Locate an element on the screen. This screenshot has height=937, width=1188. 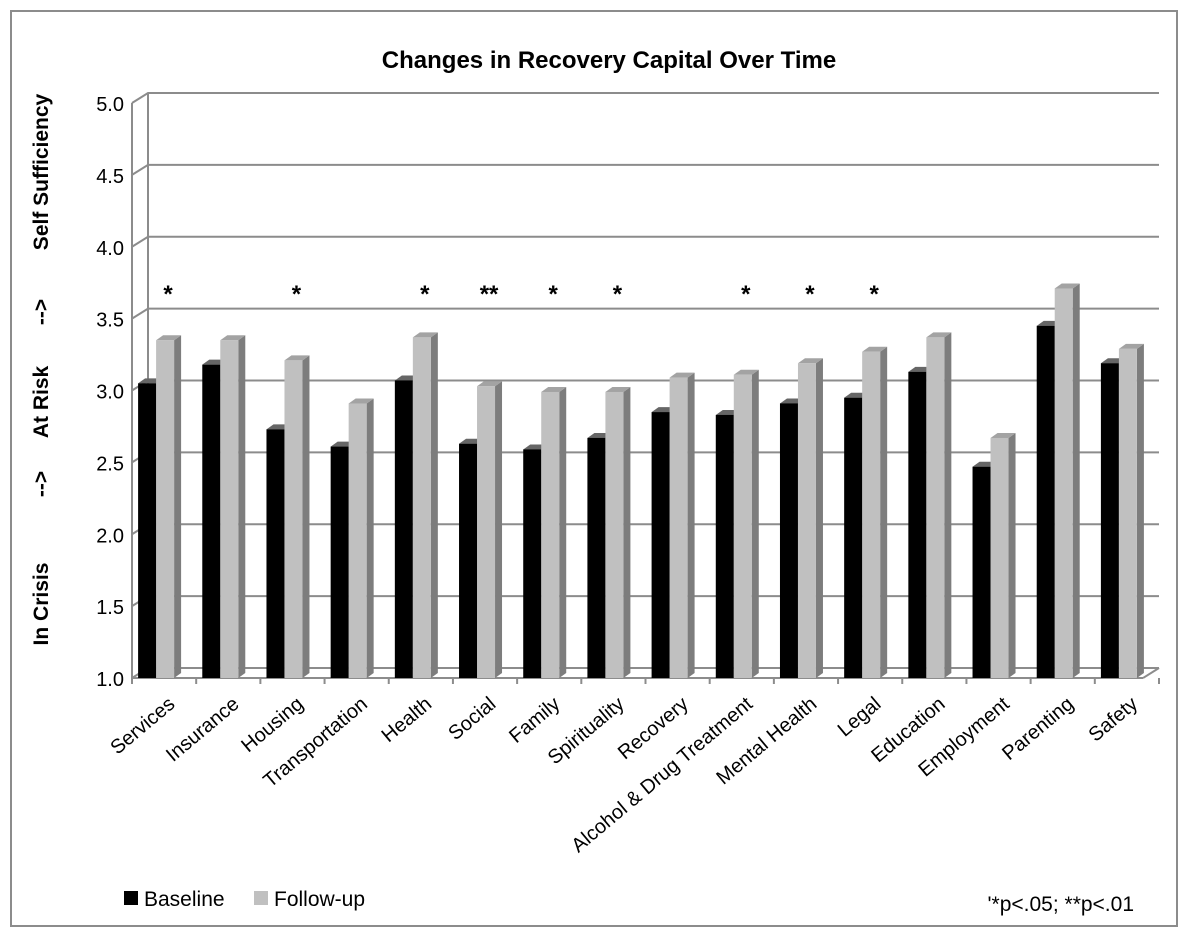
legend-entry-baseline: Baseline is located at coordinates (174, 899).